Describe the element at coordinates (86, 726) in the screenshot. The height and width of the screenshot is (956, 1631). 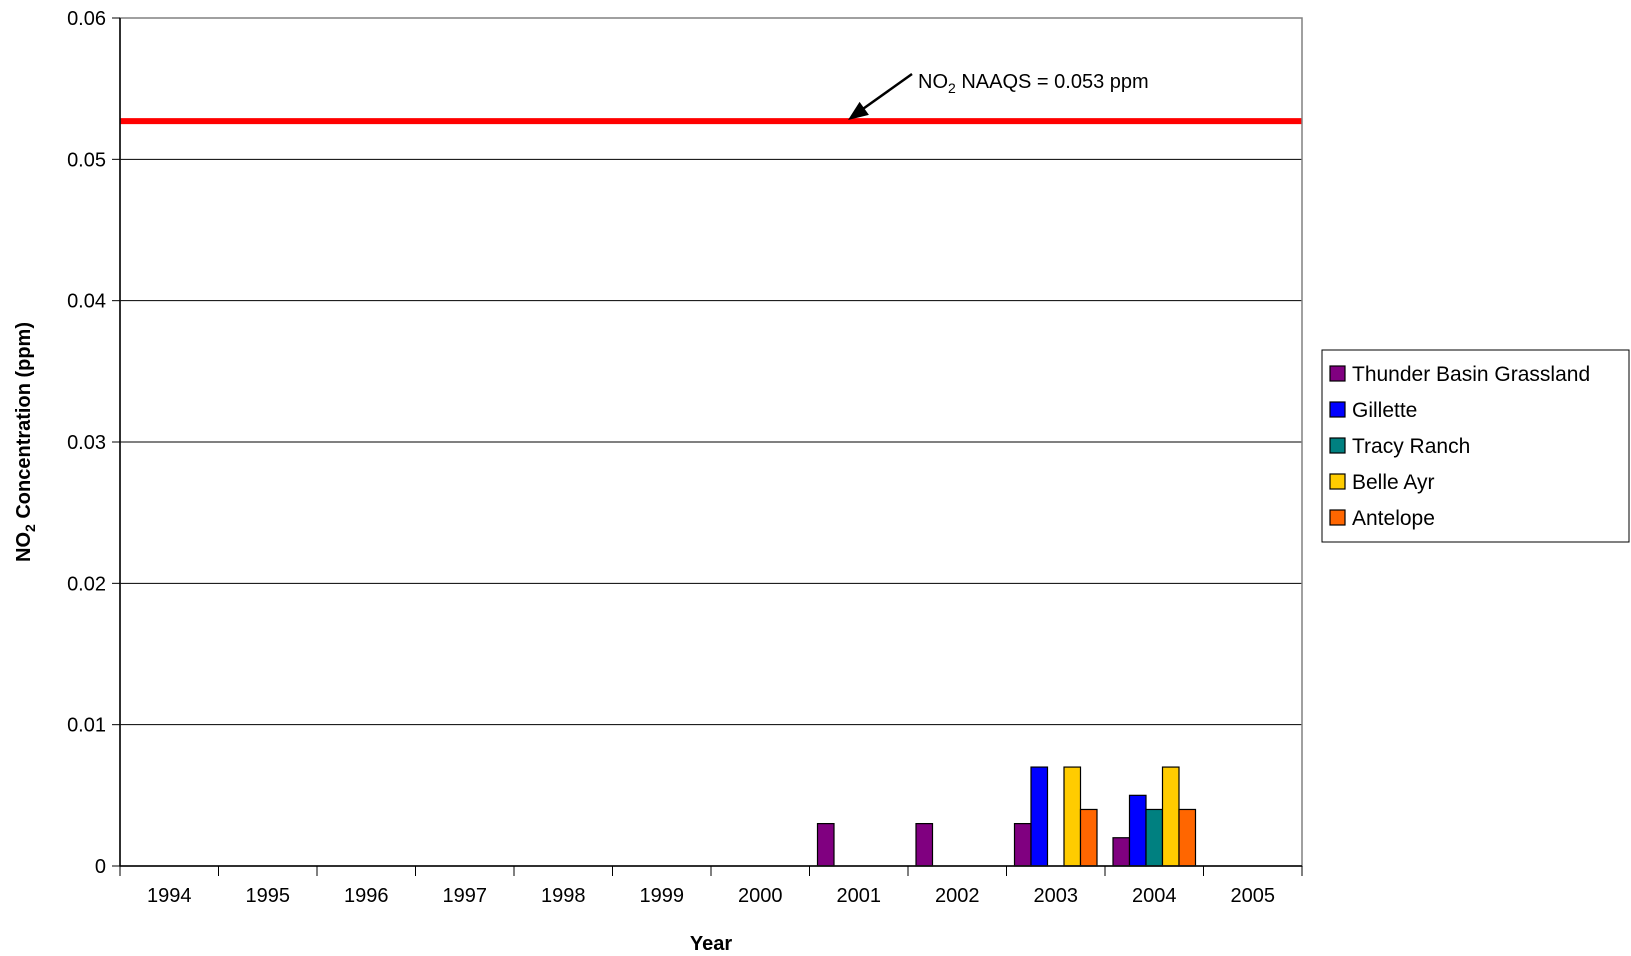
I see `y-tick-label: 0.01` at that location.